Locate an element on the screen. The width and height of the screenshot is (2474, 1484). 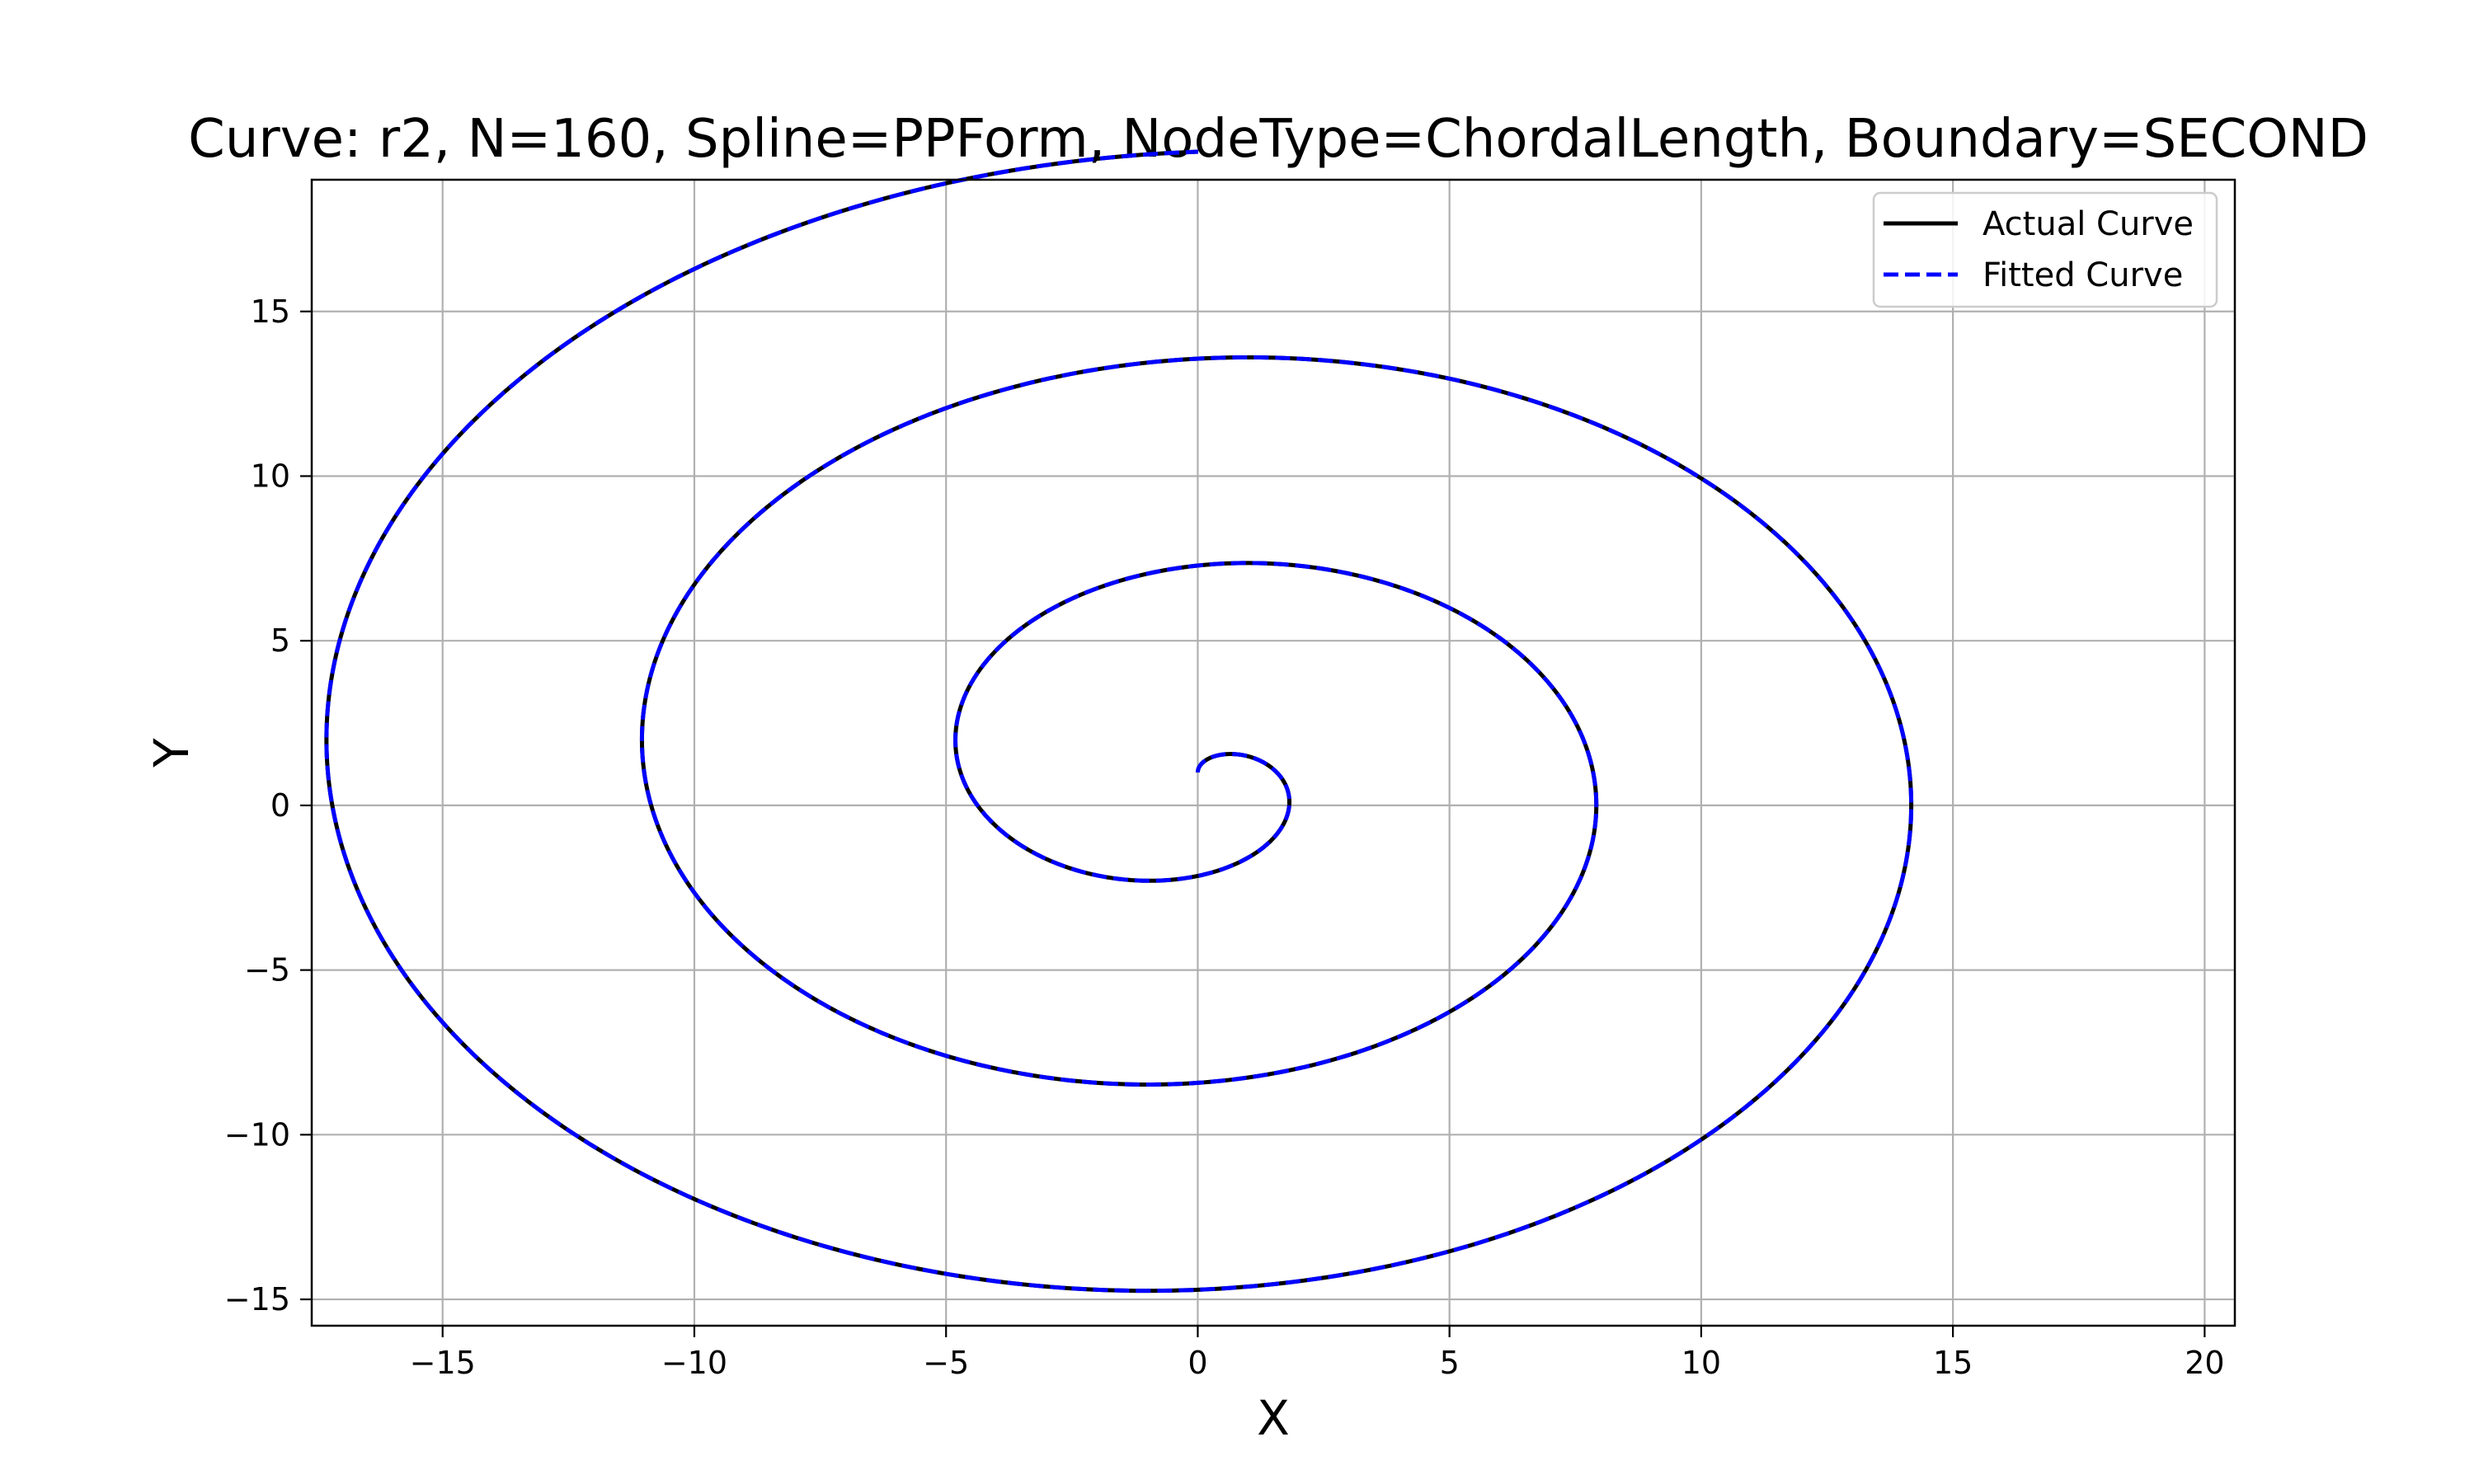
x-tick-label: 0 is located at coordinates (1197, 1363).